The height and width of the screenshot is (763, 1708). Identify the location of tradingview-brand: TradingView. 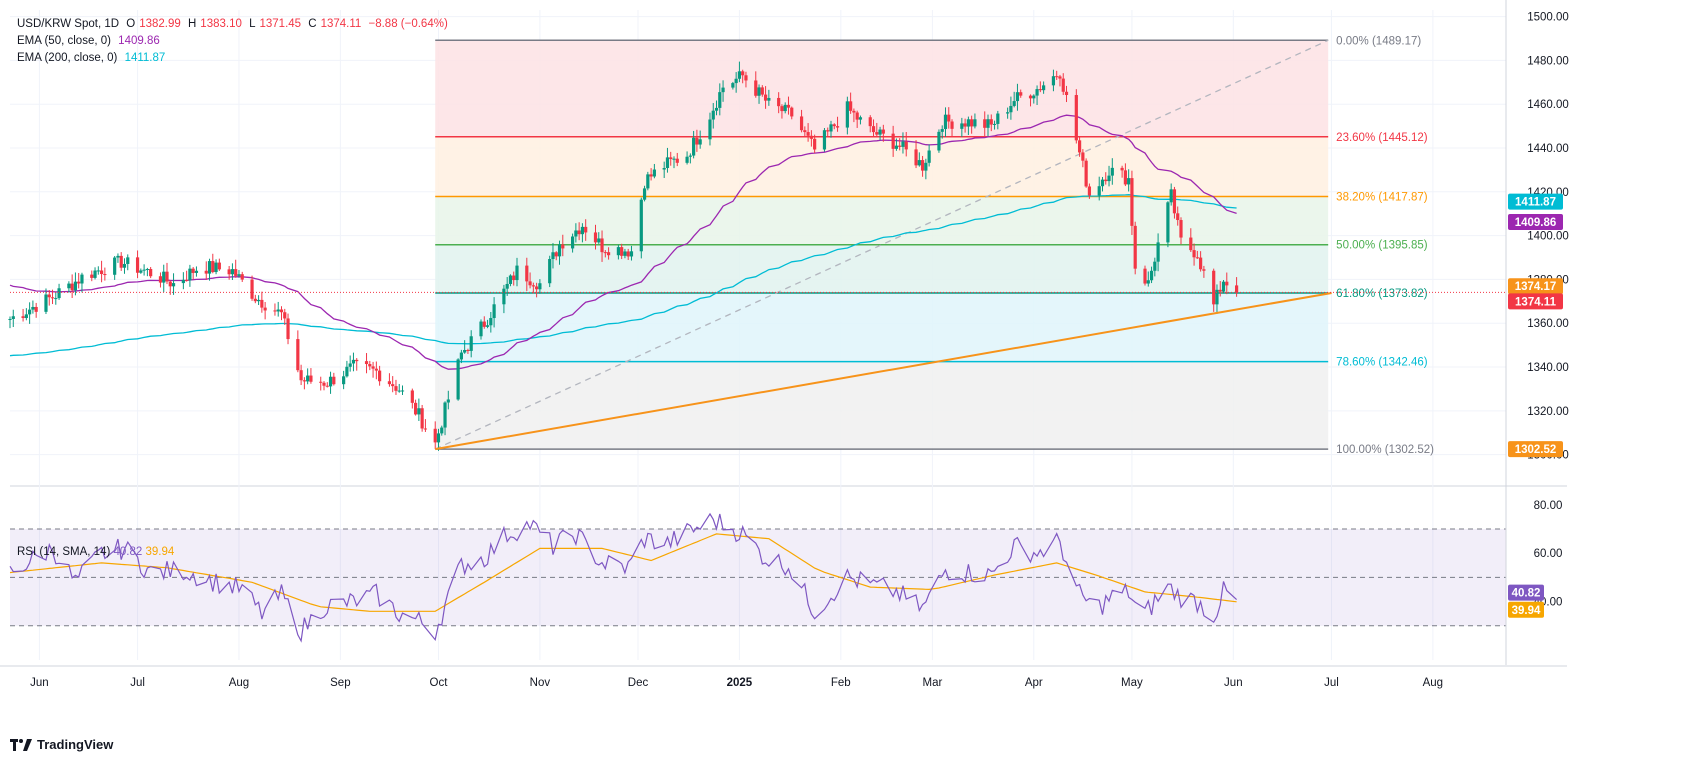
(61, 744).